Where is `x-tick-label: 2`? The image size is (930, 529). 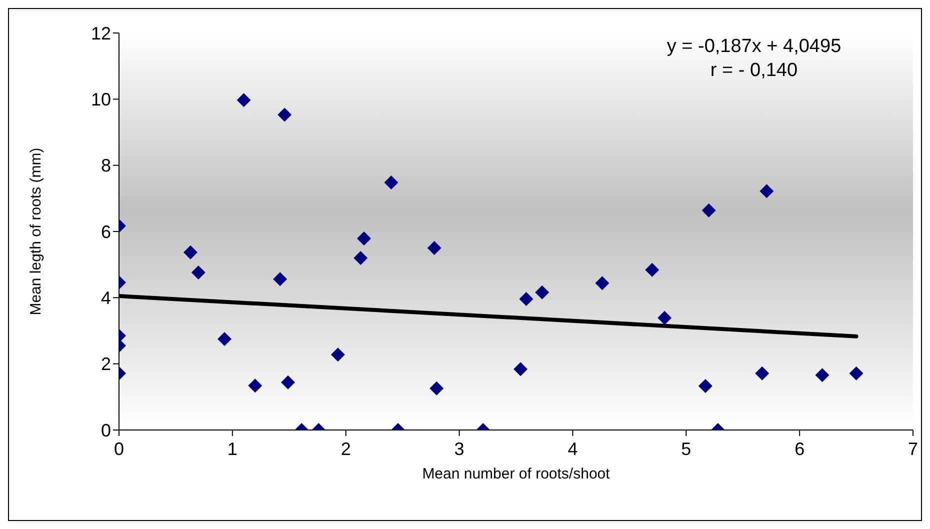
x-tick-label: 2 is located at coordinates (345, 448).